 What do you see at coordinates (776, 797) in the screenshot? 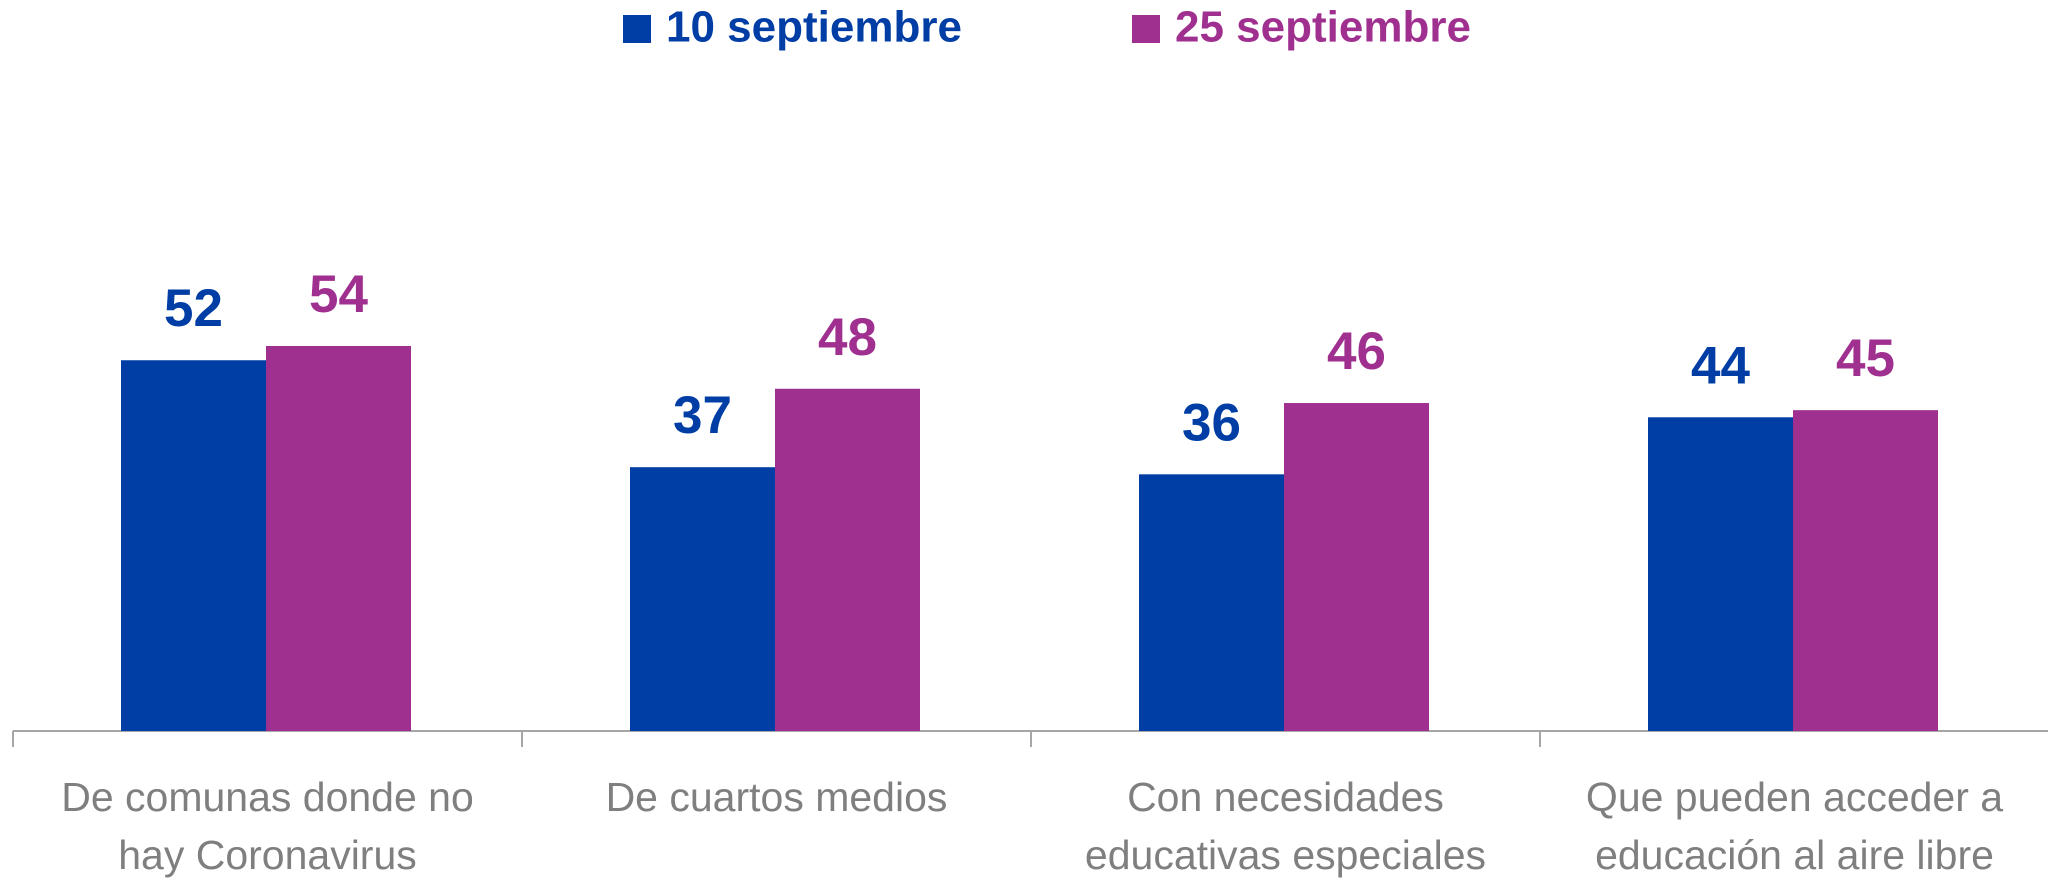
I see `x-tick-label: De cuartos medios` at bounding box center [776, 797].